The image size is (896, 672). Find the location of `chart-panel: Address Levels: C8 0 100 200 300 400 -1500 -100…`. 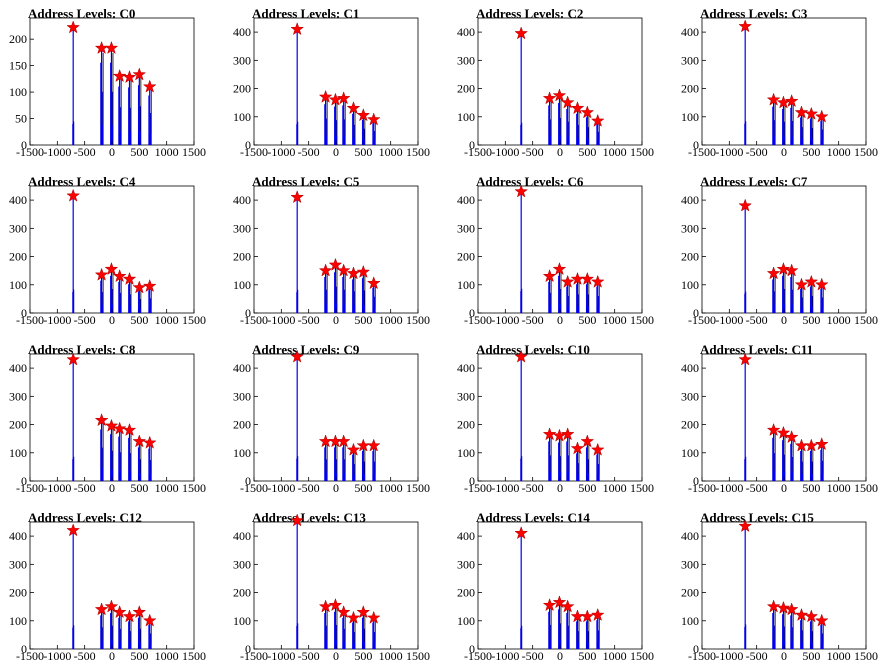

chart-panel: Address Levels: C8 0 100 200 300 400 -1500 -100… is located at coordinates (112, 420).